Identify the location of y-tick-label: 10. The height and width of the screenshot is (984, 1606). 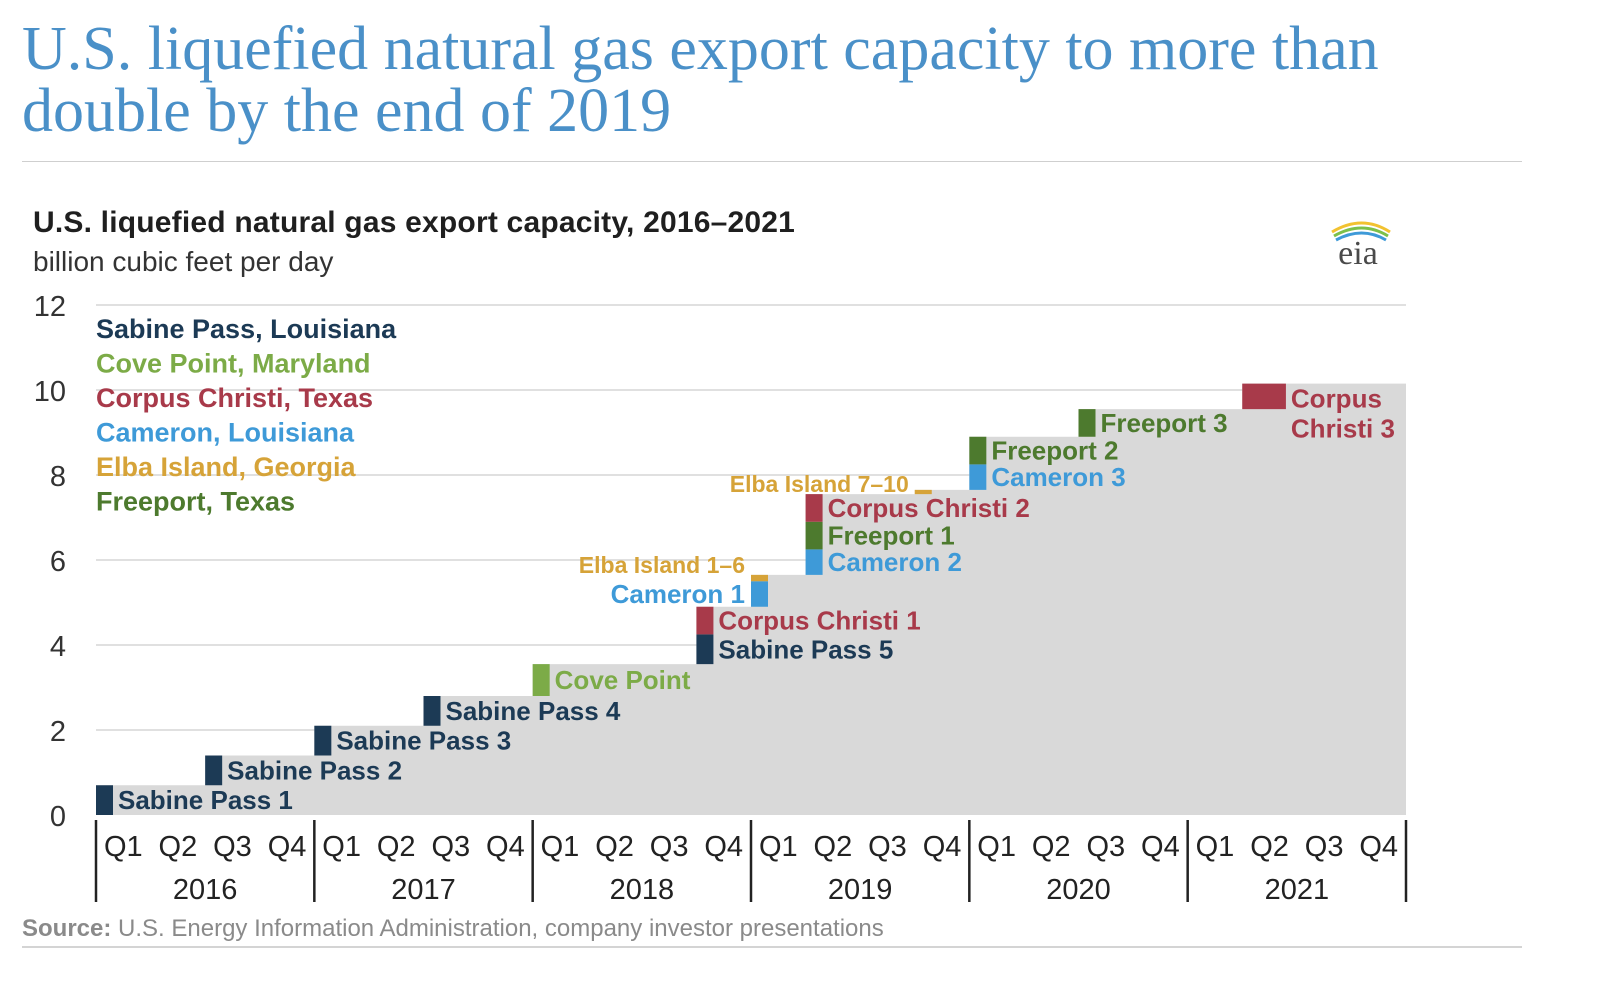
(50, 392).